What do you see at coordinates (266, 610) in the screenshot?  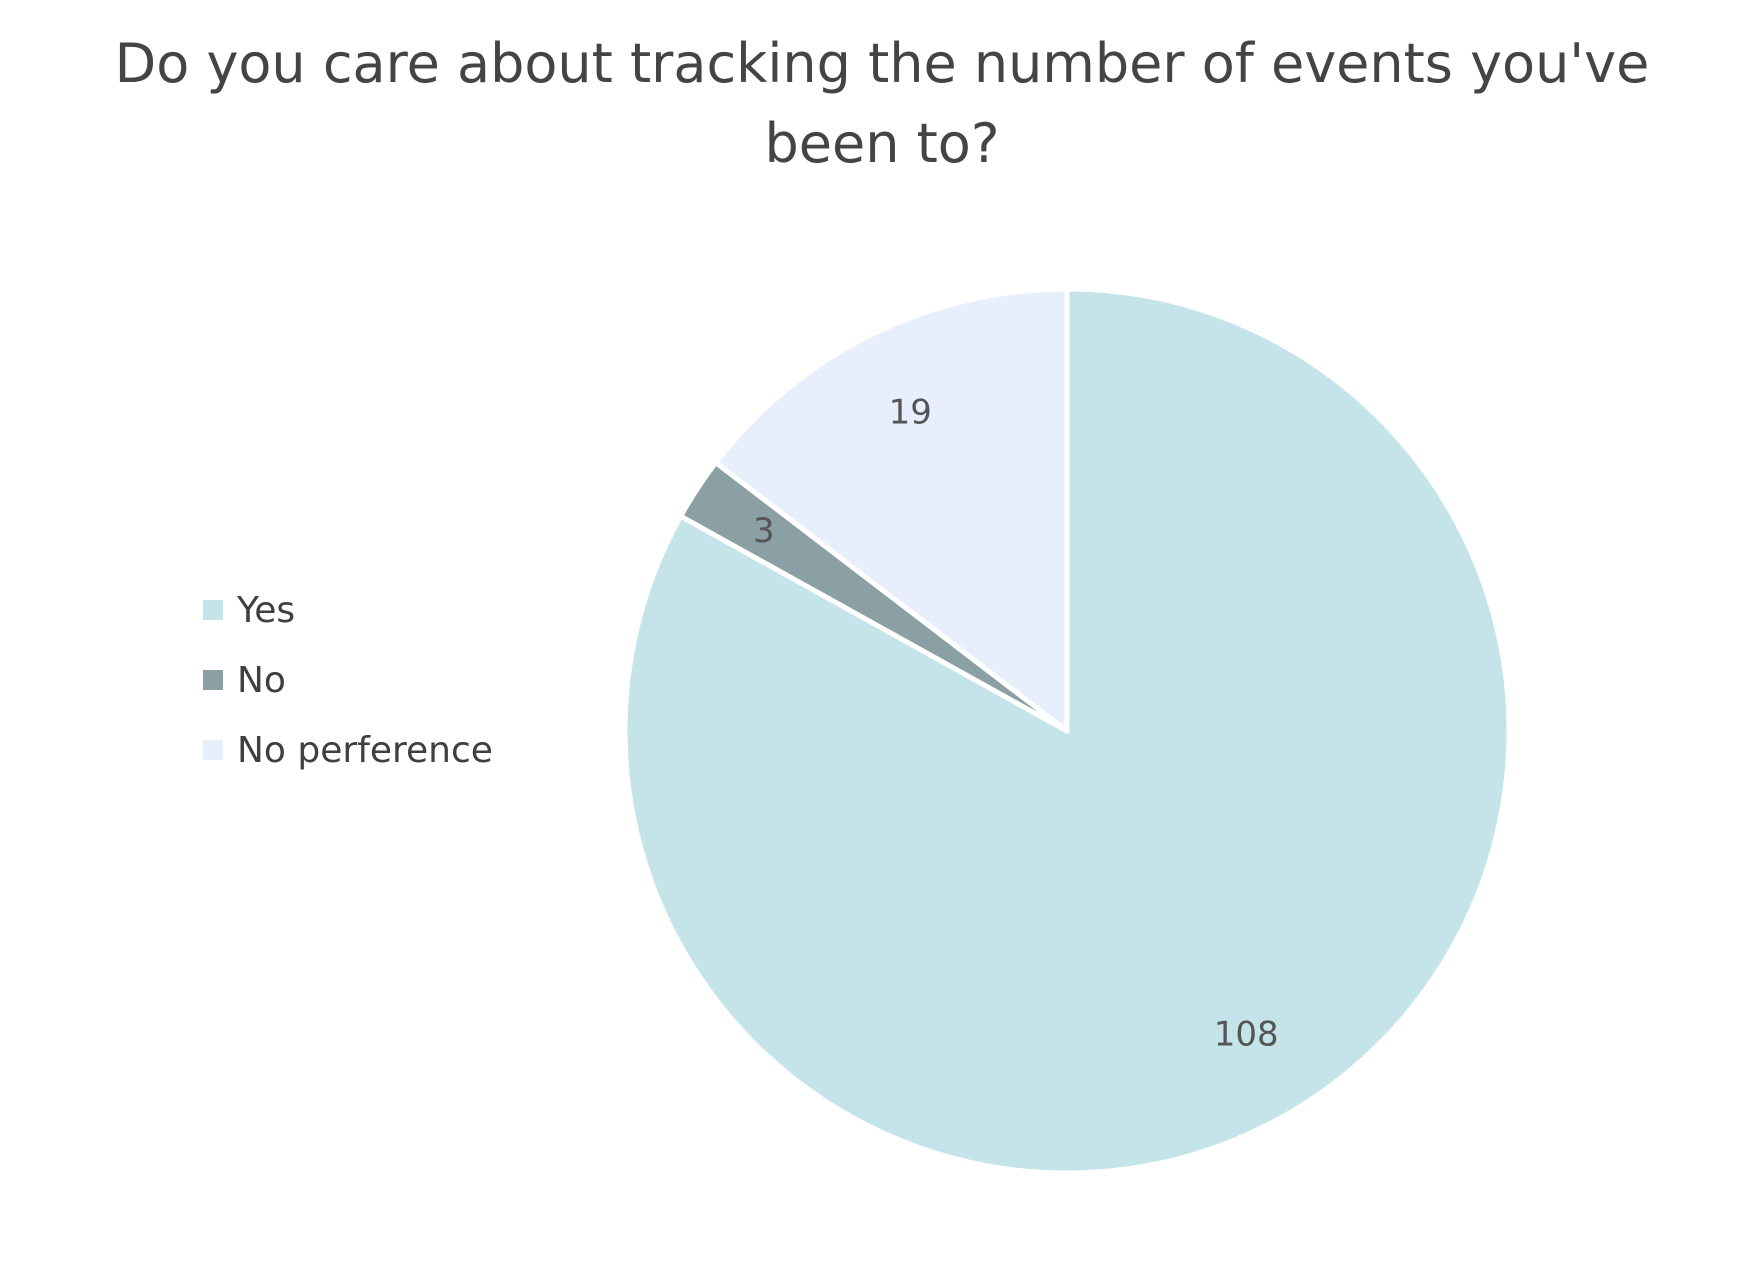 I see `legend-label-yes: Yes` at bounding box center [266, 610].